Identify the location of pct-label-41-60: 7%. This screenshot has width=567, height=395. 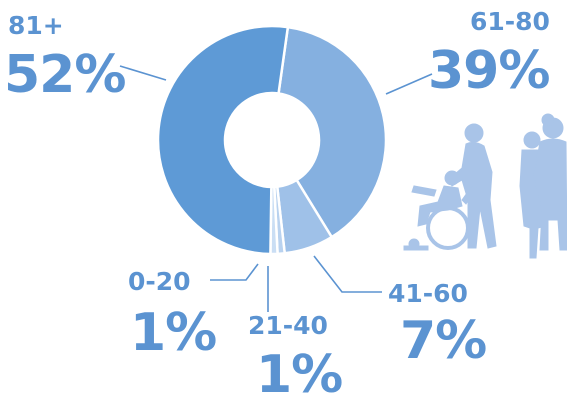
(443, 341).